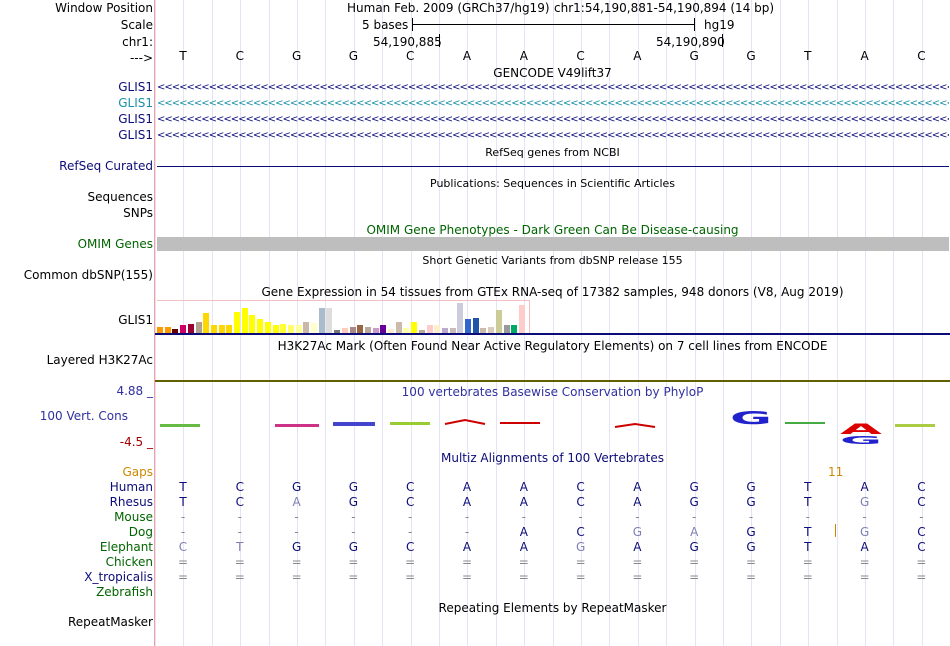 This screenshot has height=646, width=950. I want to click on window-position-label: Window Position, so click(104, 8).